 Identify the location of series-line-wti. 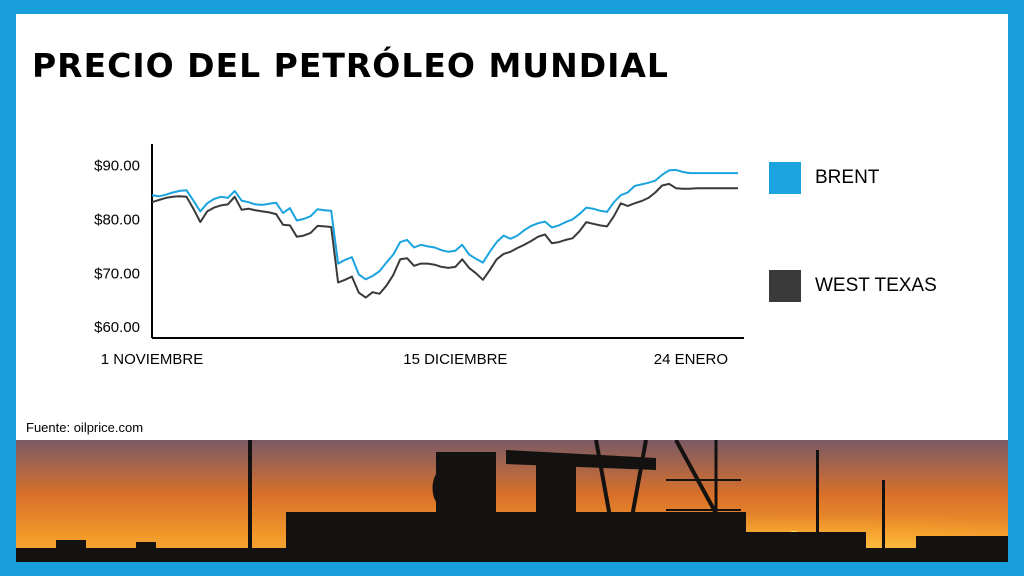
(444, 240).